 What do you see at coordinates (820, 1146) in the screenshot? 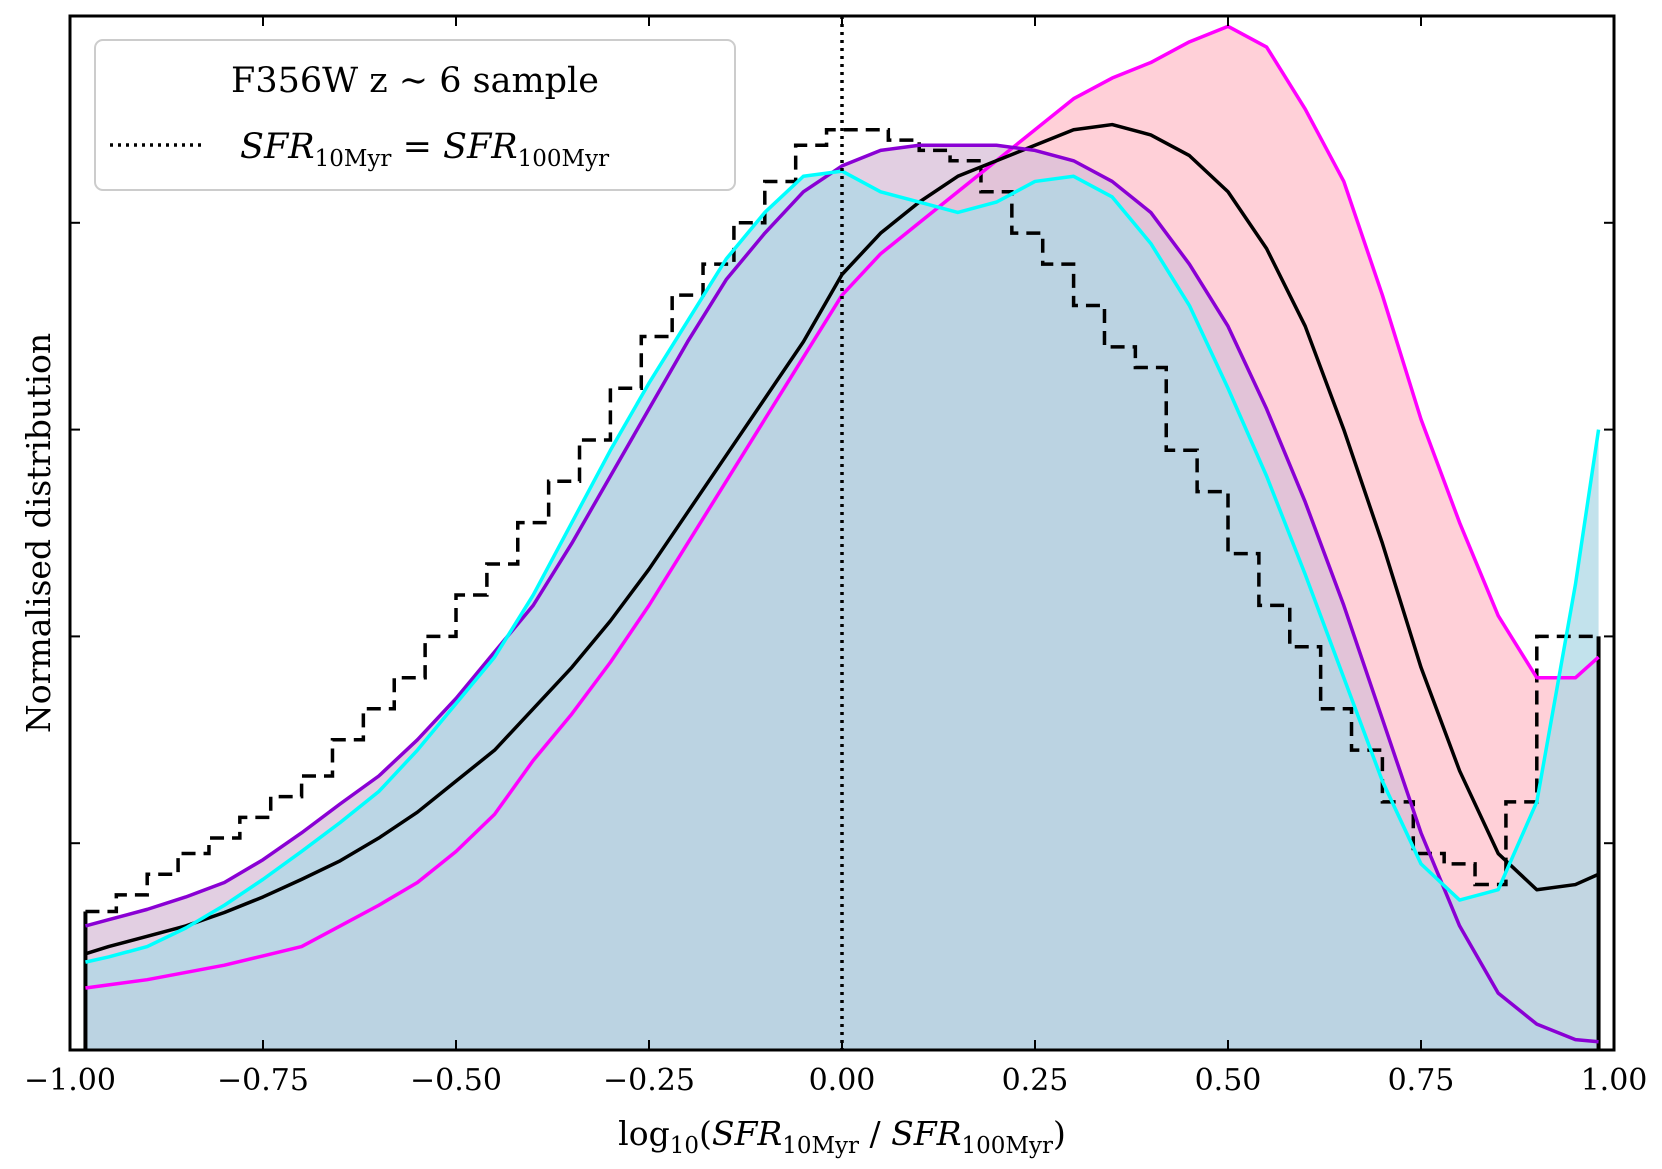
I see `x-axis-label-sub1: 10Myr` at bounding box center [820, 1146].